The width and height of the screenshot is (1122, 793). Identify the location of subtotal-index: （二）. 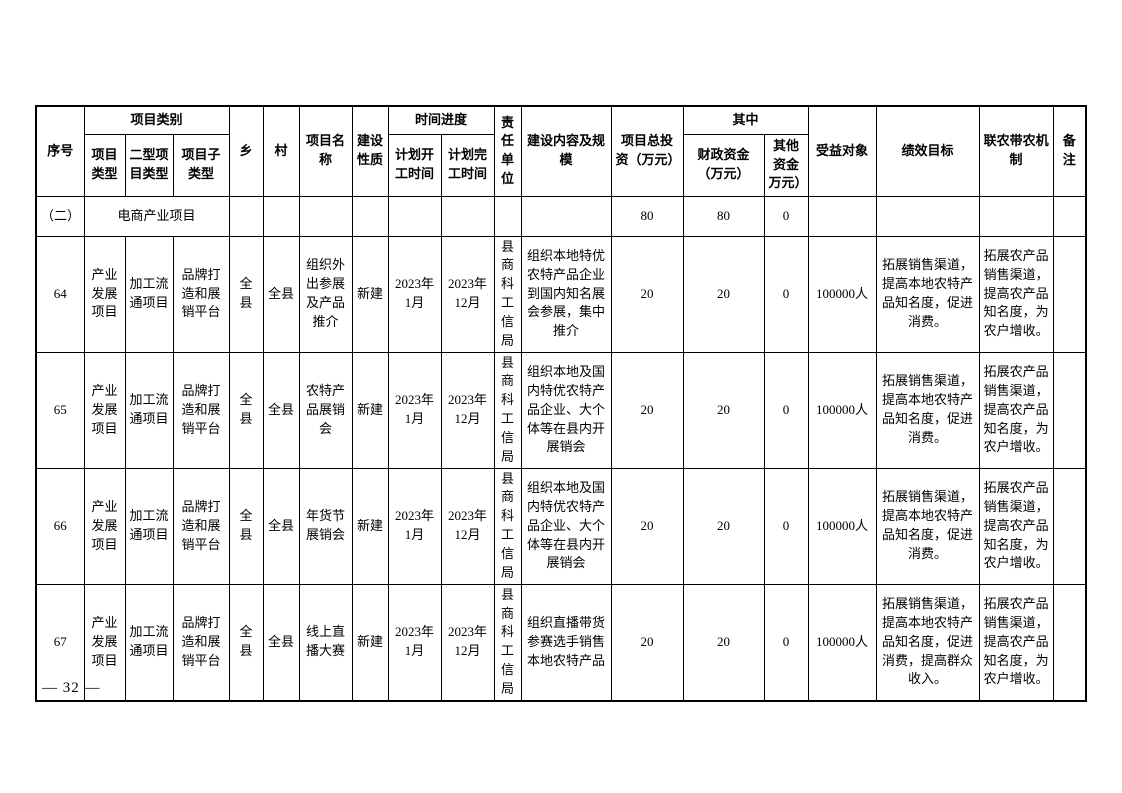
(60, 216).